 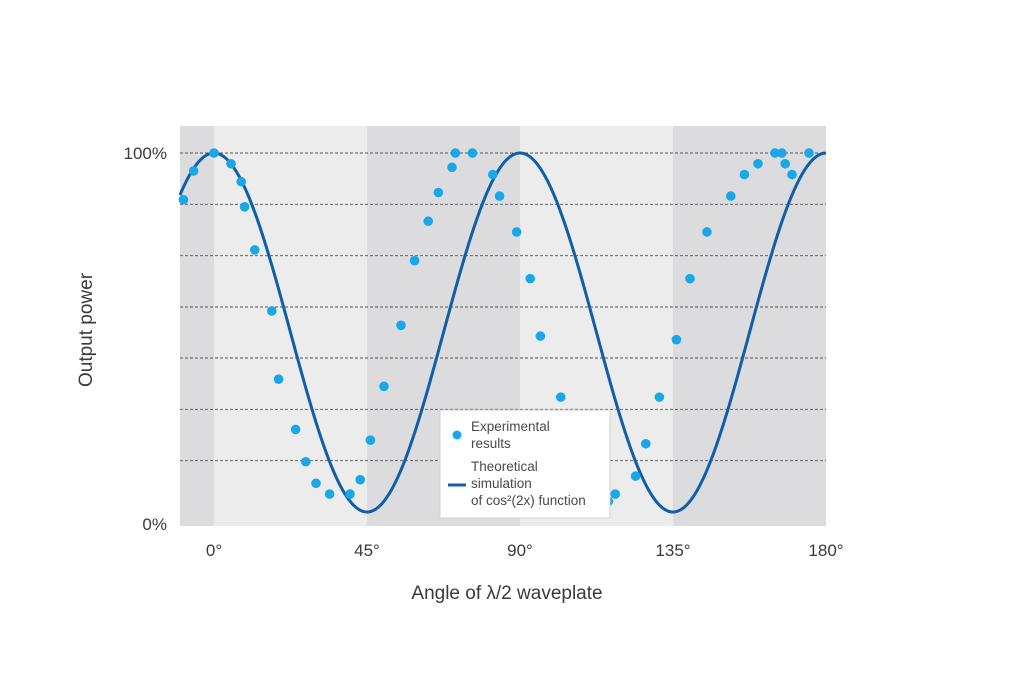 I want to click on legend-label-theoretical-2: simulation, so click(x=501, y=483).